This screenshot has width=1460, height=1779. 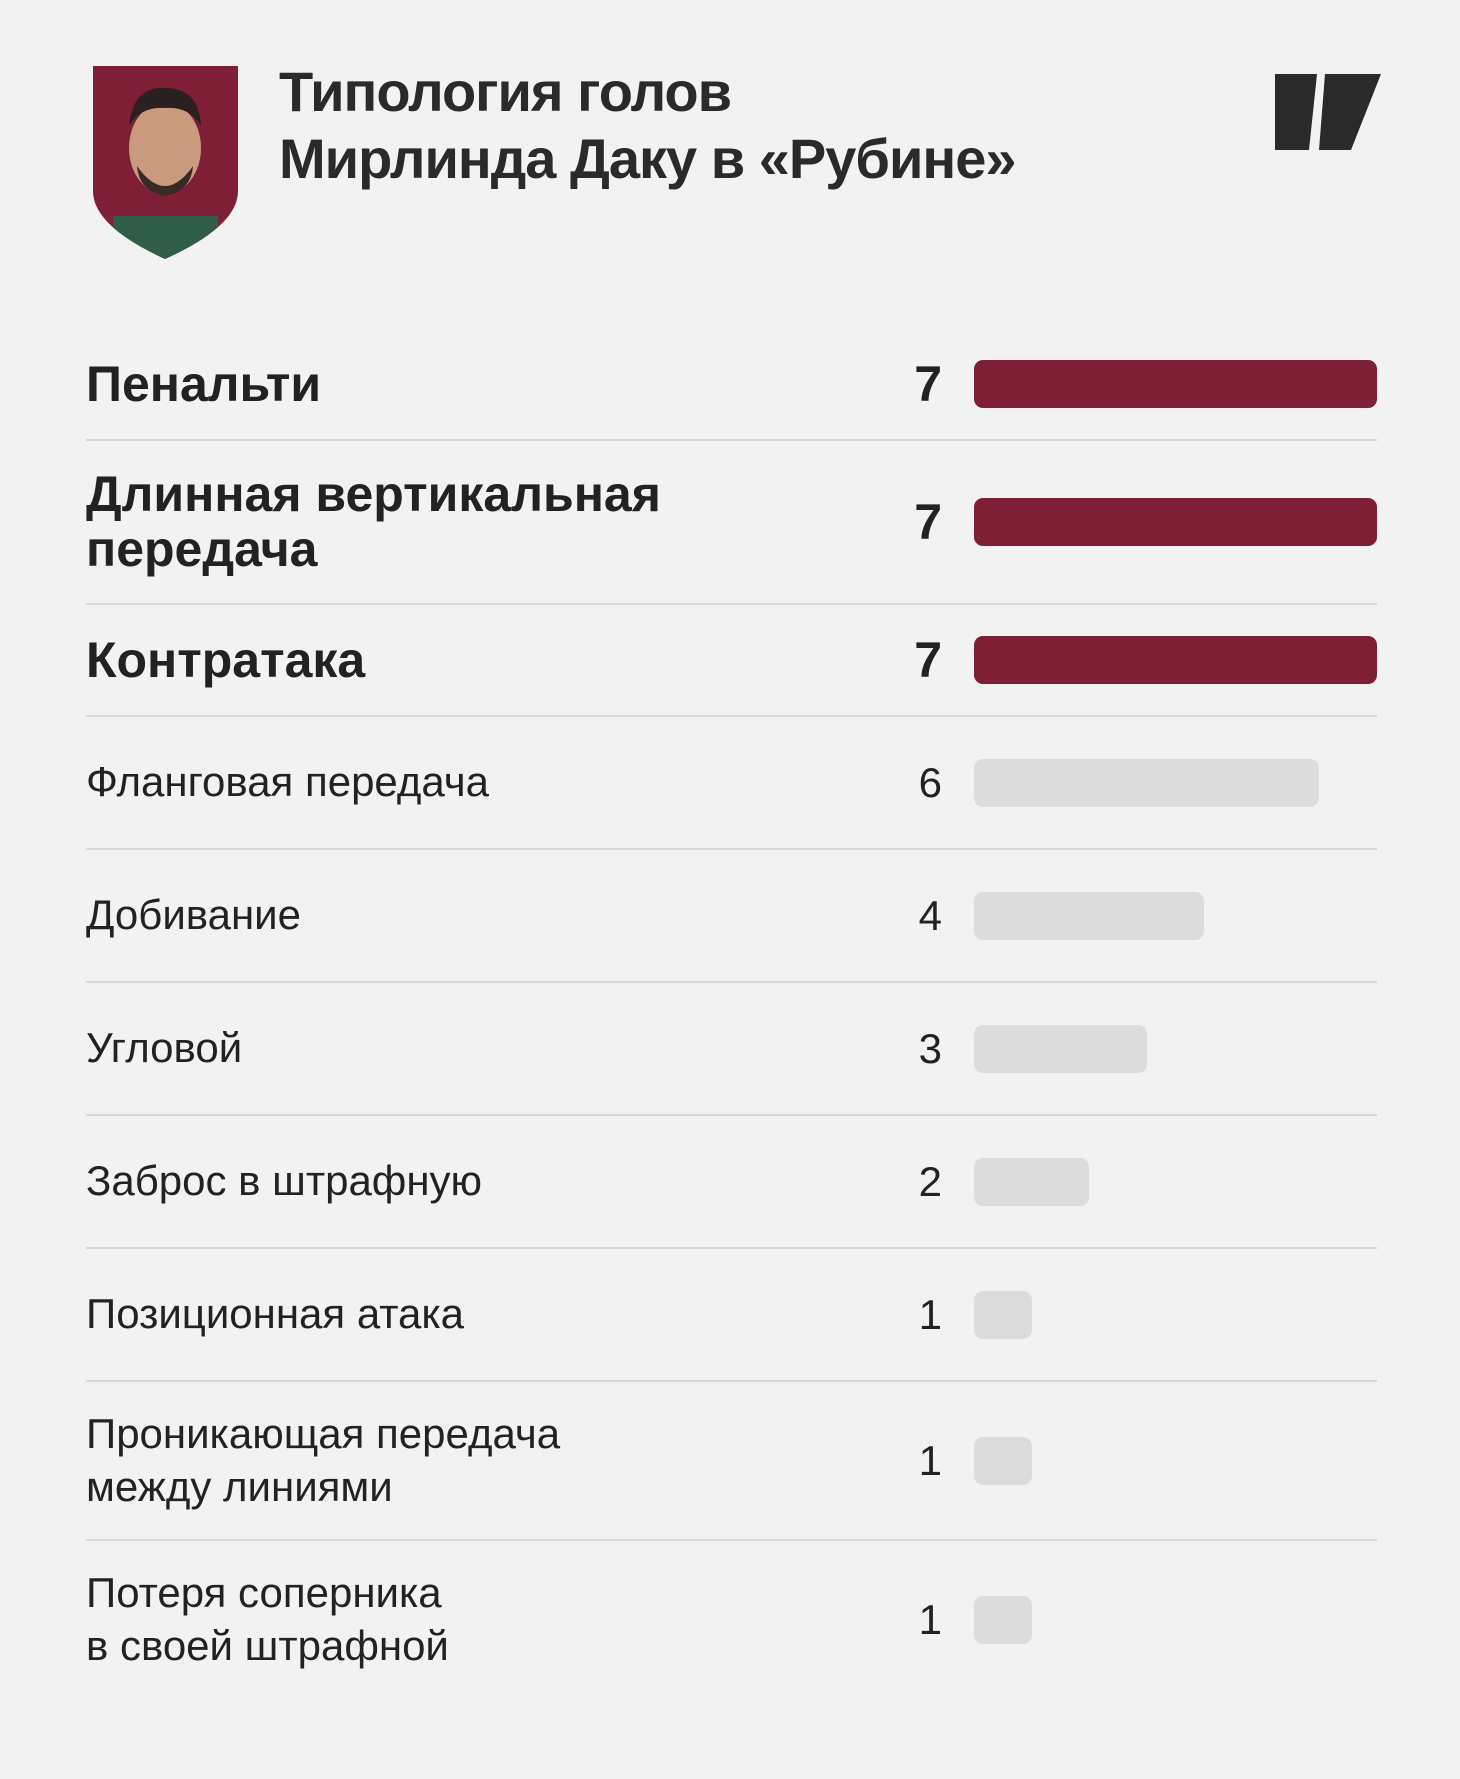 What do you see at coordinates (323, 1460) in the screenshot?
I see `category-label: Проникающая передача между линиями` at bounding box center [323, 1460].